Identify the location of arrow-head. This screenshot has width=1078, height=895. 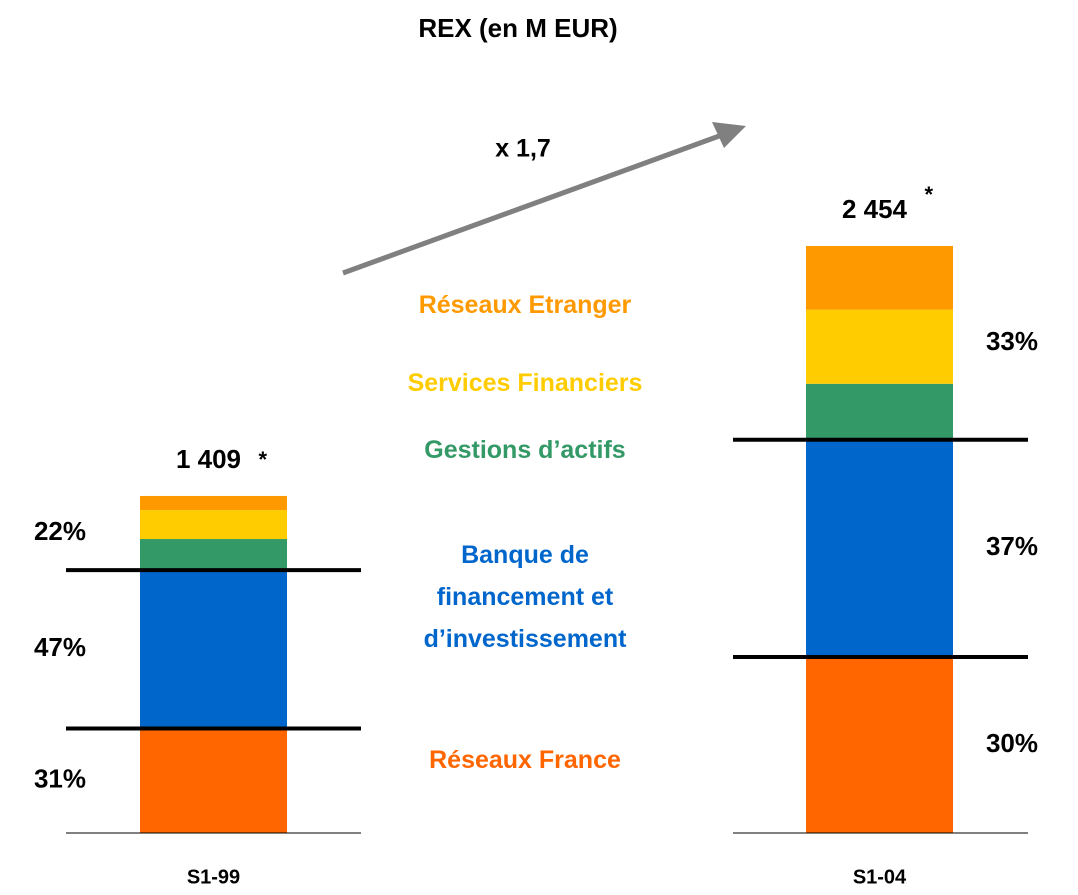
(729, 135).